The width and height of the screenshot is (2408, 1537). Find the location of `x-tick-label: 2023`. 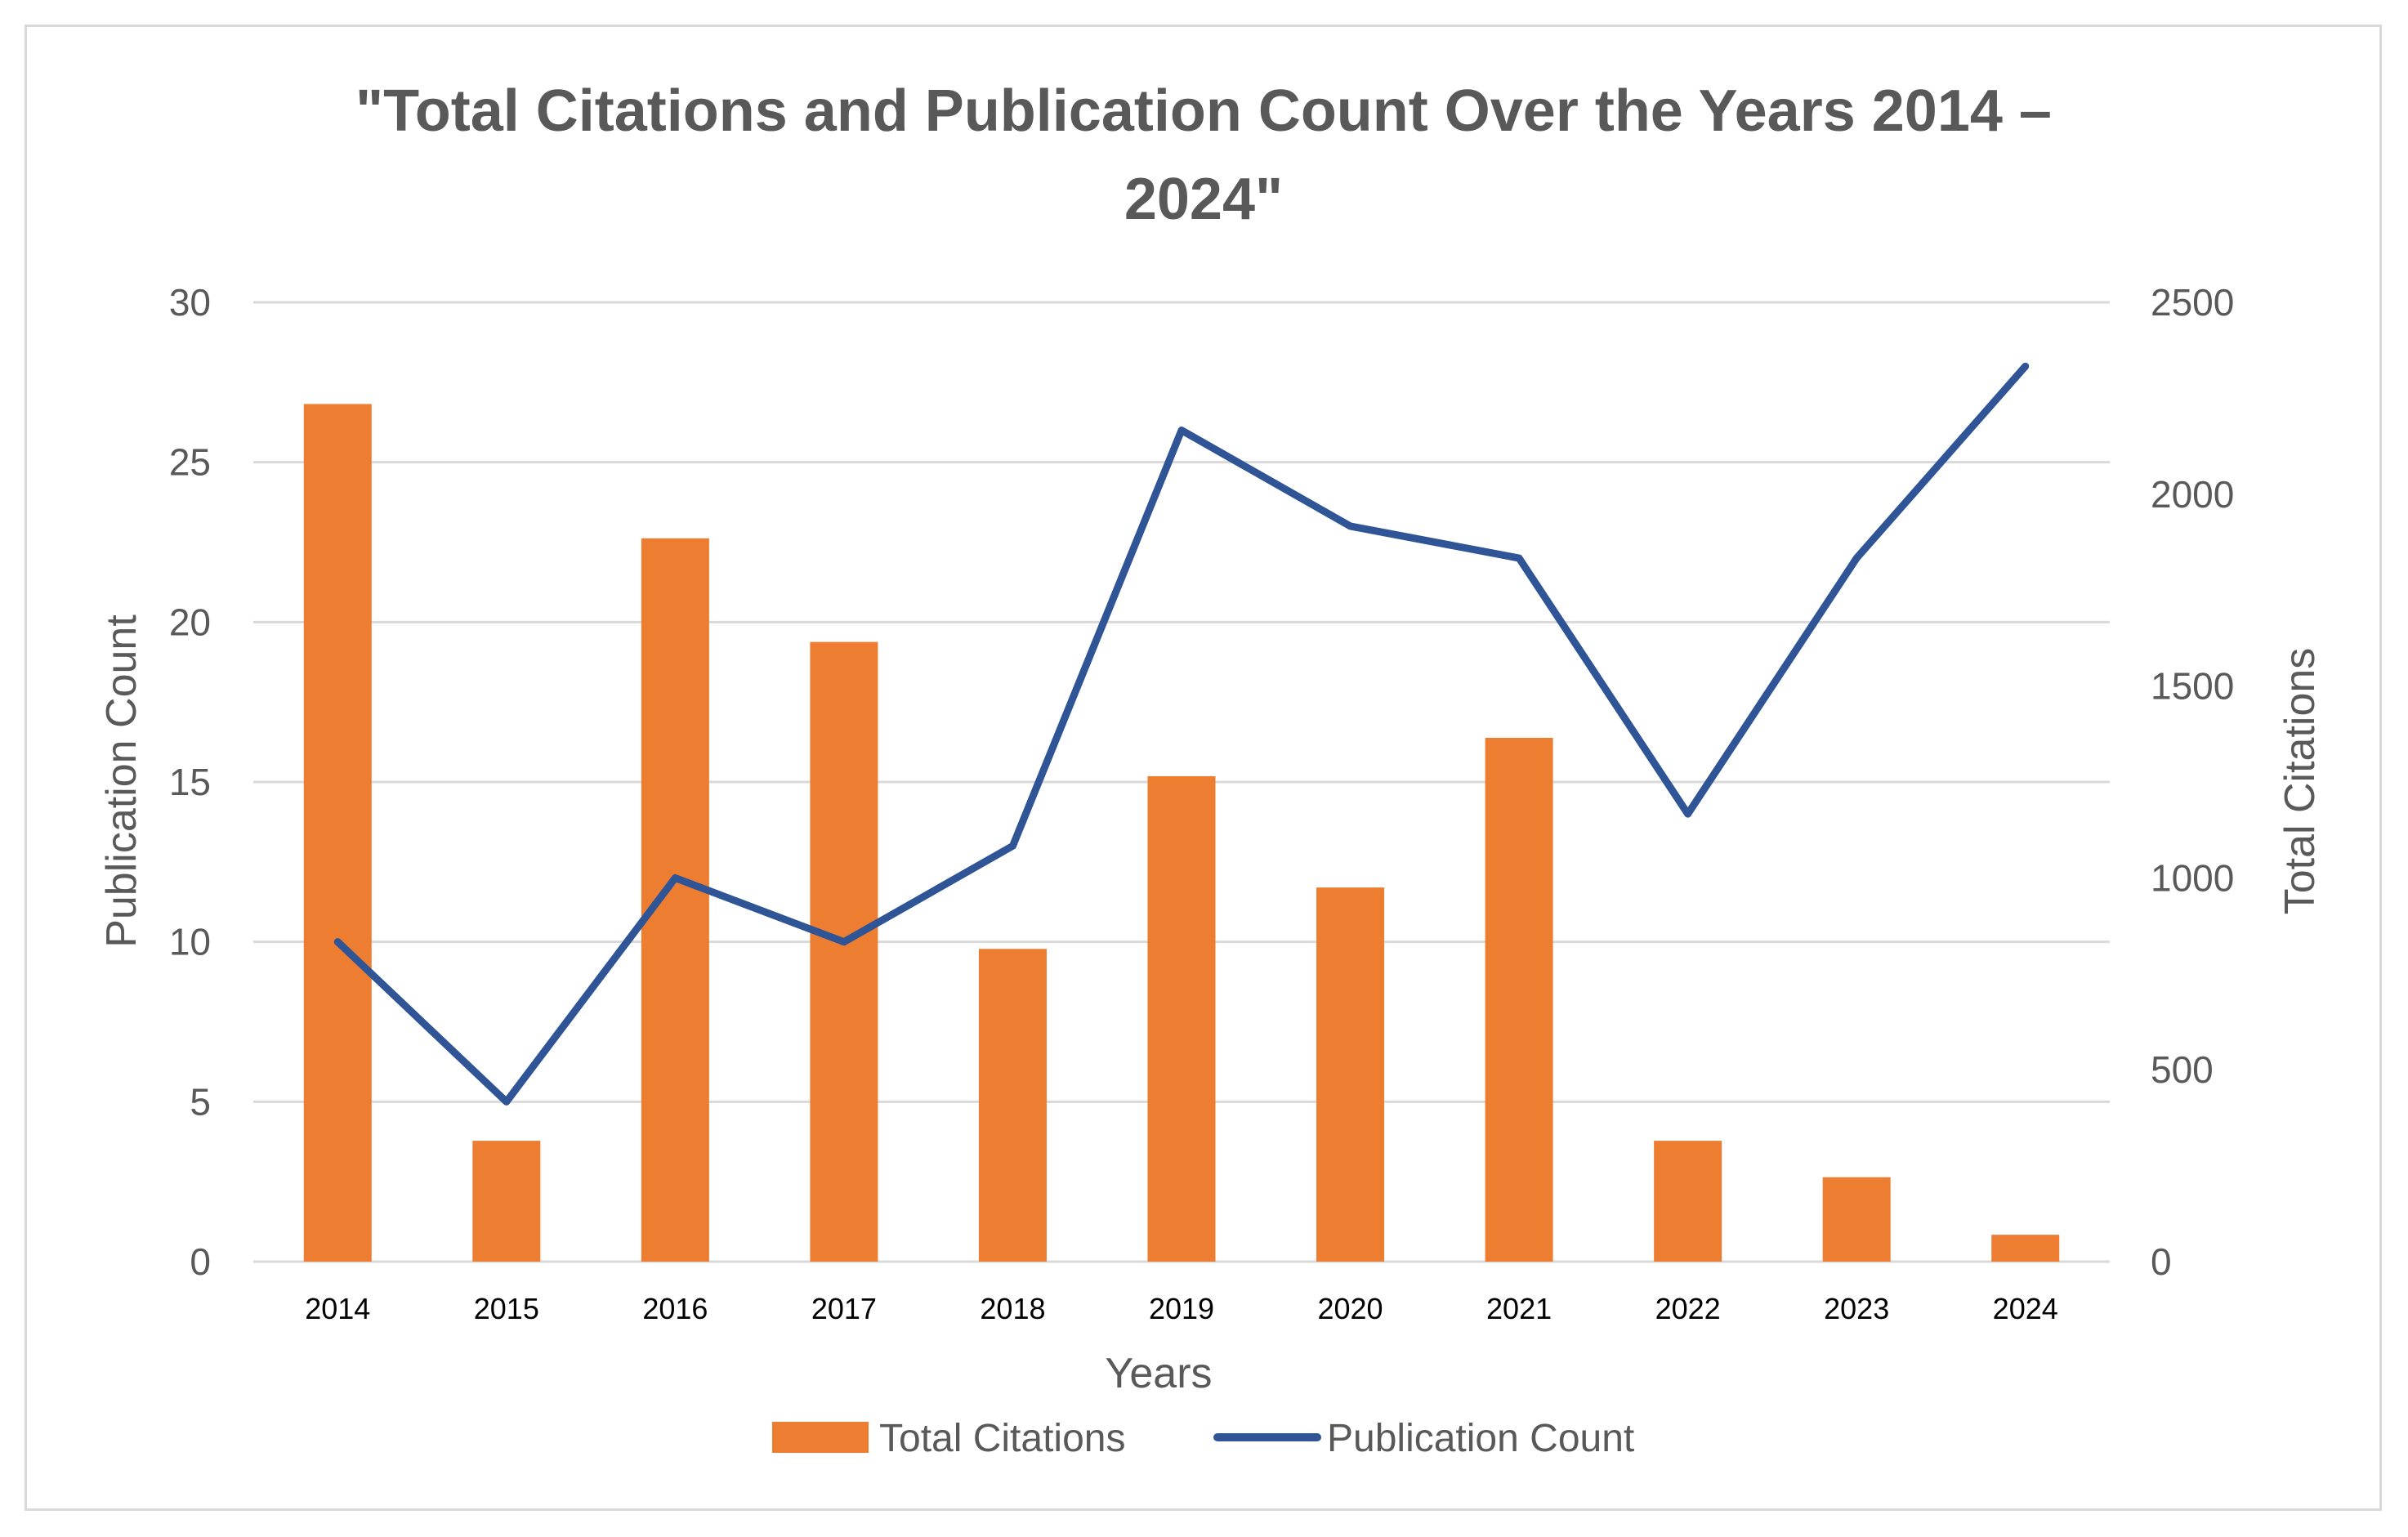

x-tick-label: 2023 is located at coordinates (1856, 1308).